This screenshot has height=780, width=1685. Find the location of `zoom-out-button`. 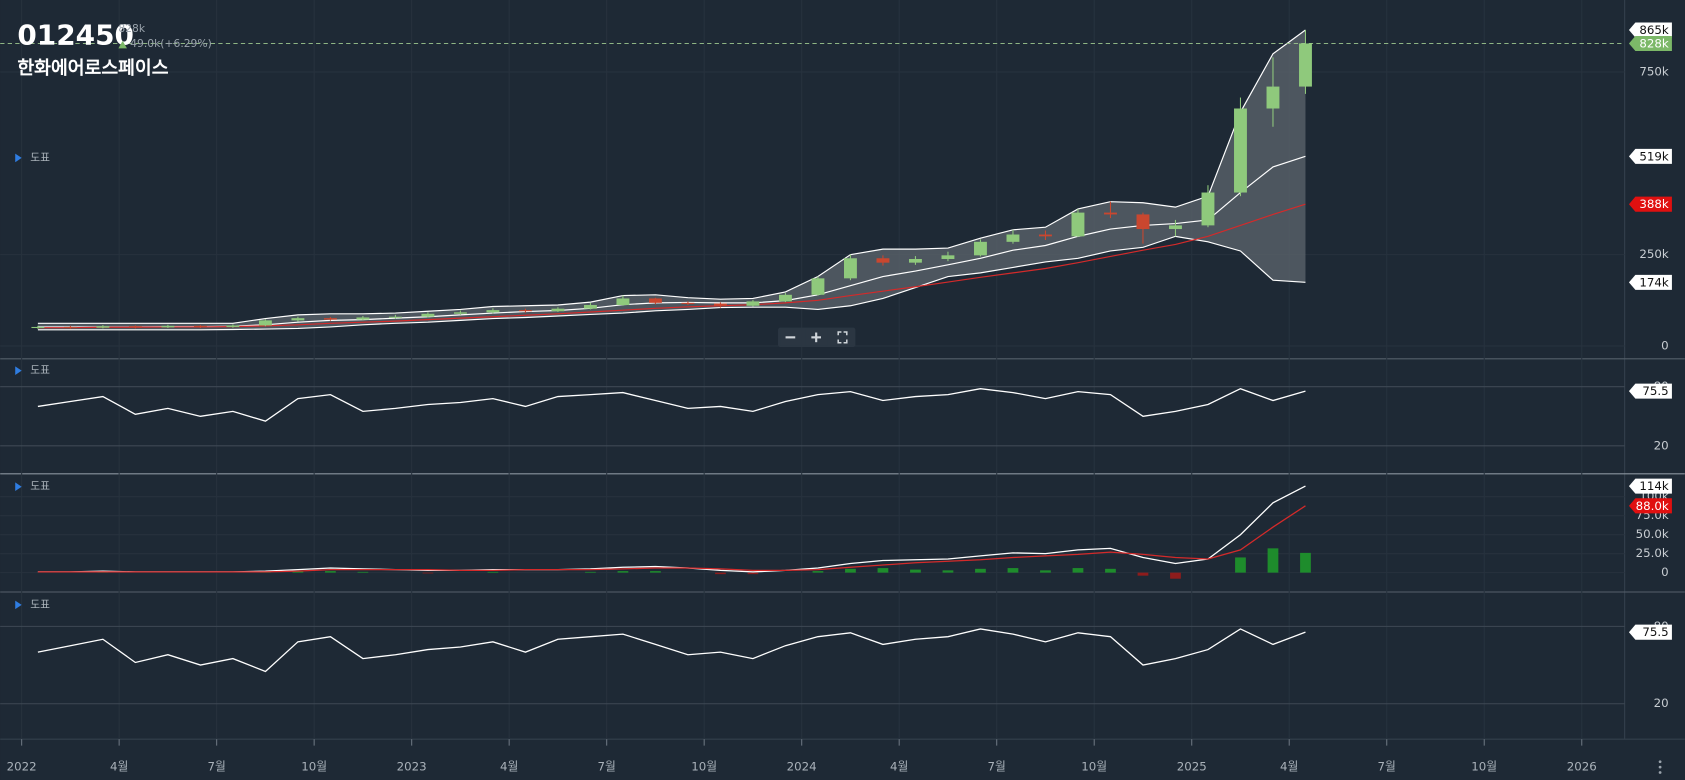

zoom-out-button is located at coordinates (791, 337).